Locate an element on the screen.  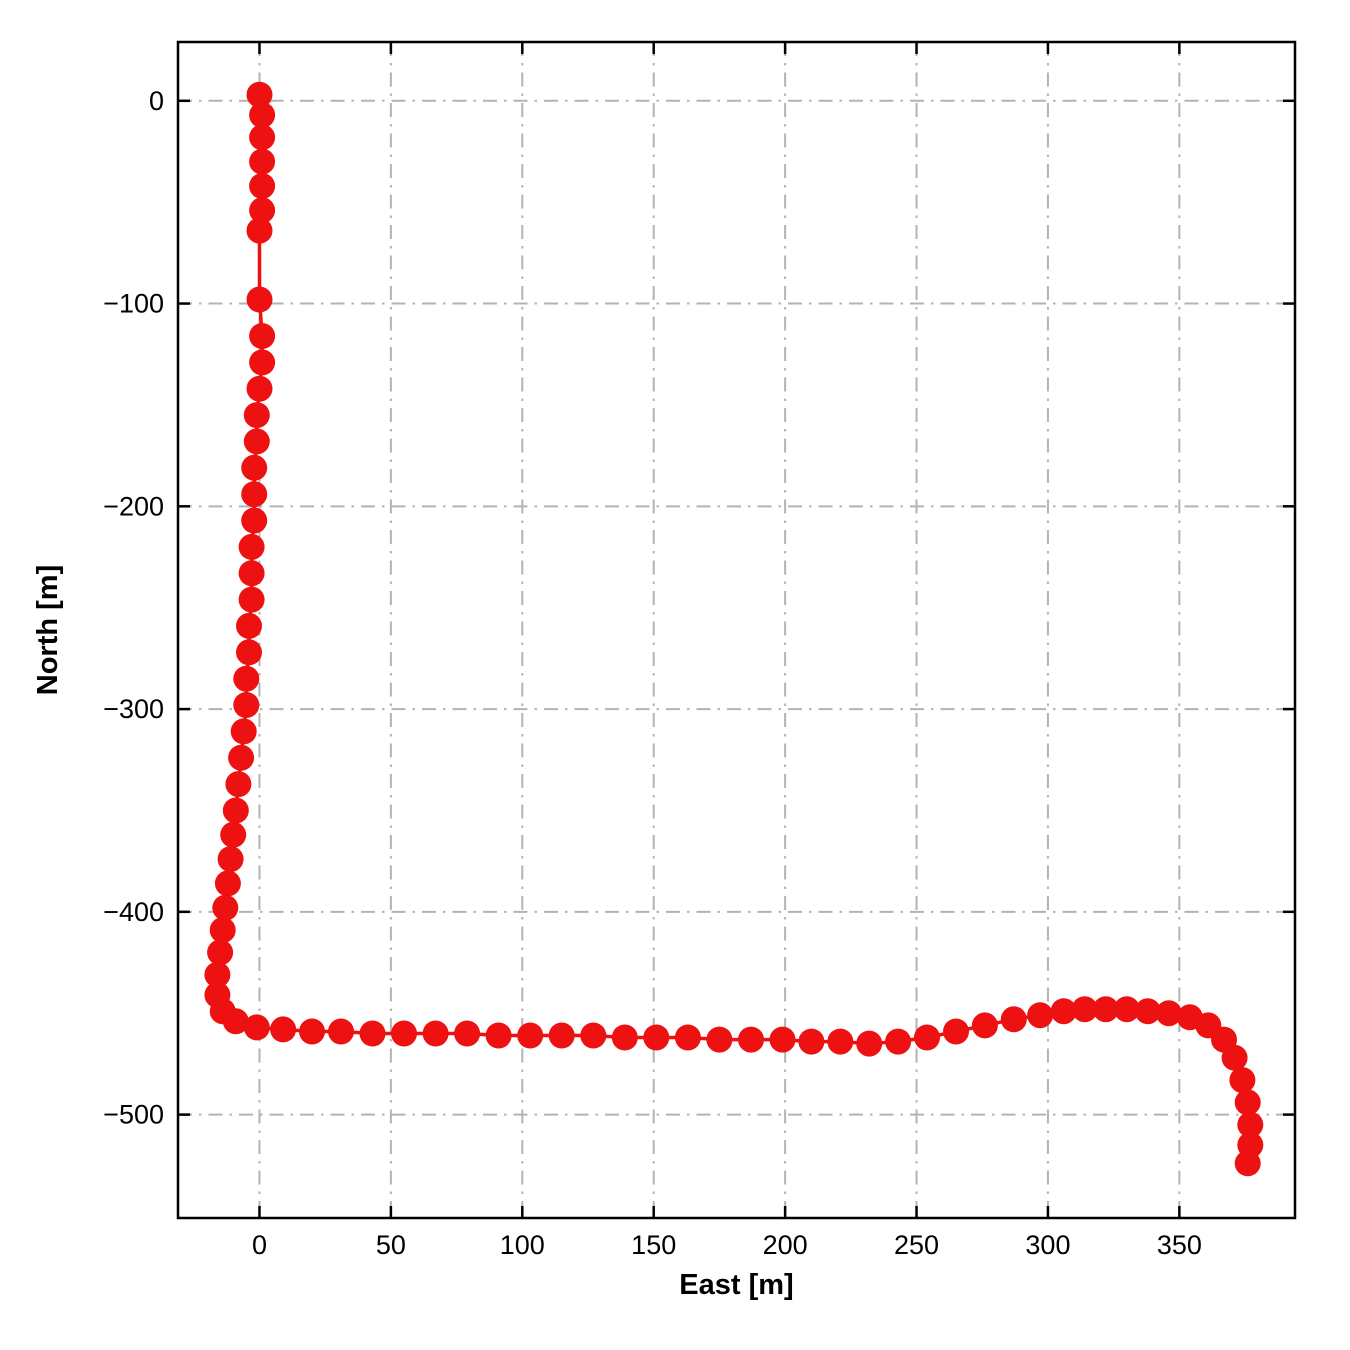
x-axis-label: East [m] is located at coordinates (736, 1285).